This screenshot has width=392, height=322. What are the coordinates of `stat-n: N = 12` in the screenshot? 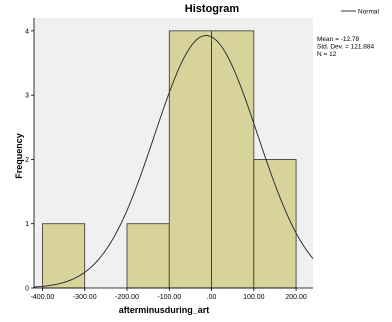 It's located at (327, 54).